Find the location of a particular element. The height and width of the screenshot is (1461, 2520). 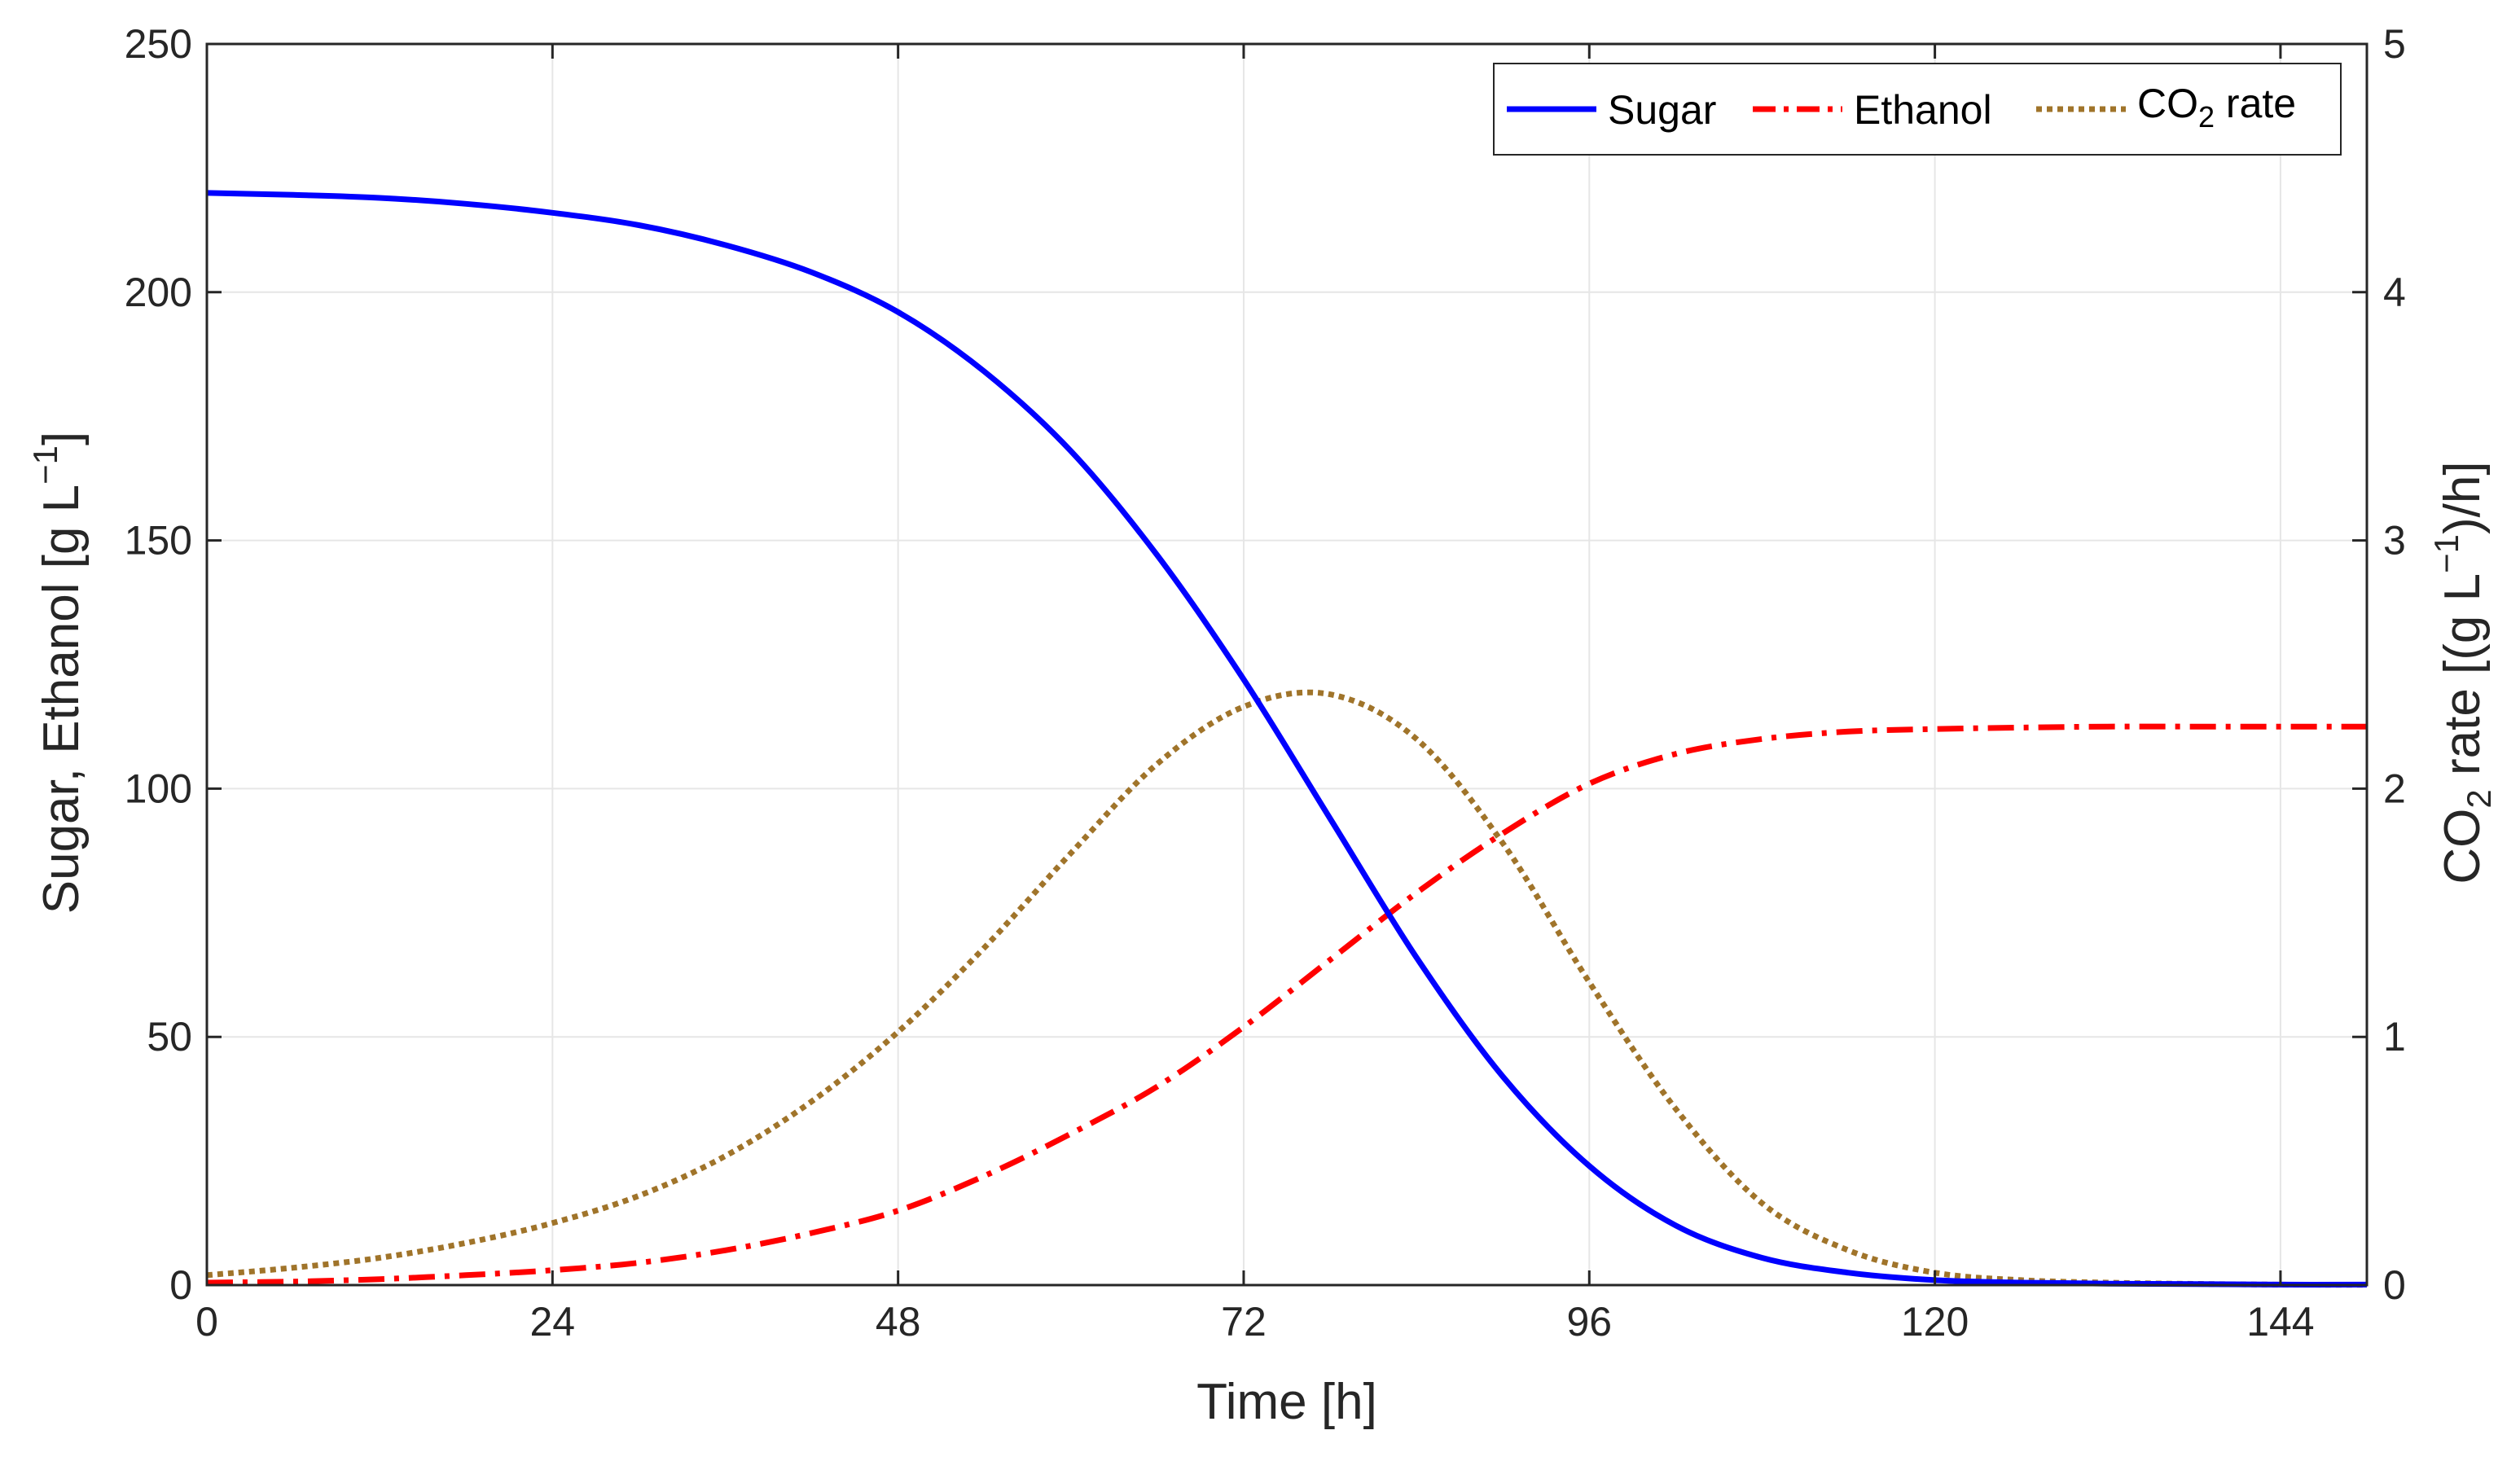

y-left-tick-label: 200 is located at coordinates (158, 293).